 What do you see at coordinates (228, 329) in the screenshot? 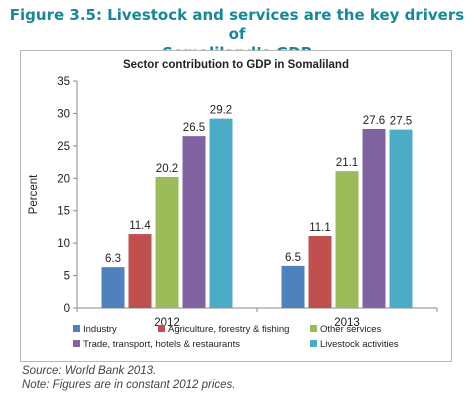
I see `legend-label: Agriculture, forestry & fishing` at bounding box center [228, 329].